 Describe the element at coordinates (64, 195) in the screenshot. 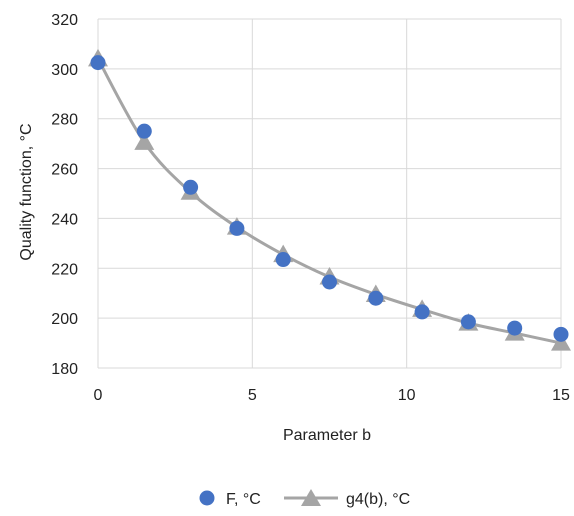

I see `y-tick-labels: 180 200 220 240 260 280 300 320` at that location.